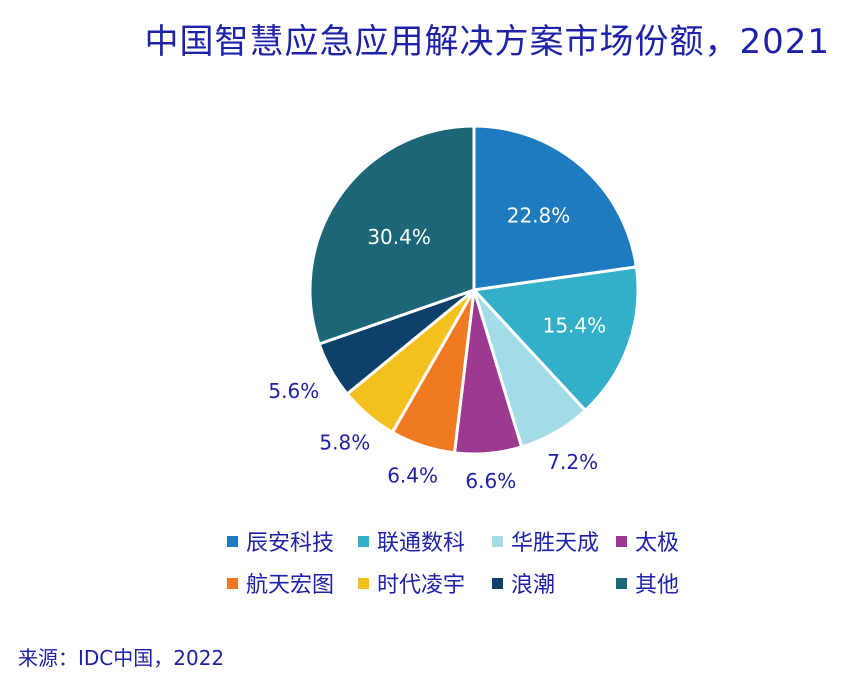  What do you see at coordinates (363, 583) in the screenshot?
I see `legend-swatch-shidai` at bounding box center [363, 583].